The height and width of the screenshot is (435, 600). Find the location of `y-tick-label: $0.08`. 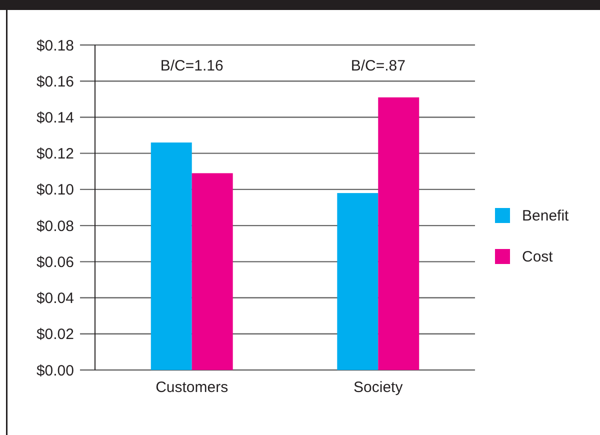

y-tick-label: $0.08 is located at coordinates (55, 226).